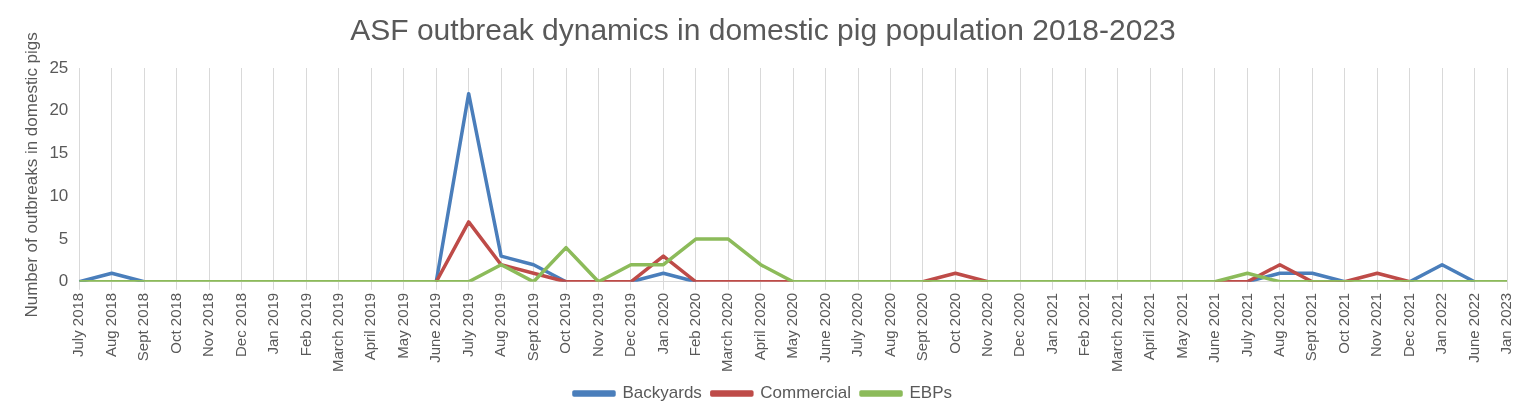 This screenshot has height=420, width=1536. I want to click on y-tick-label: 10, so click(59, 195).